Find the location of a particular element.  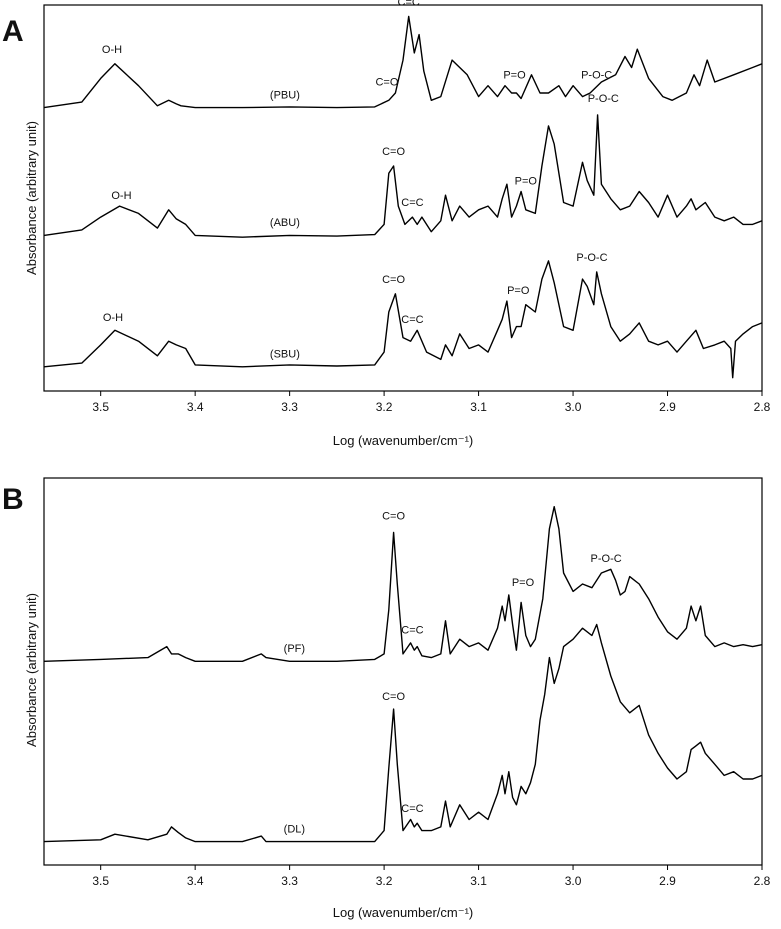

trace-label: (PBU) is located at coordinates (285, 95).